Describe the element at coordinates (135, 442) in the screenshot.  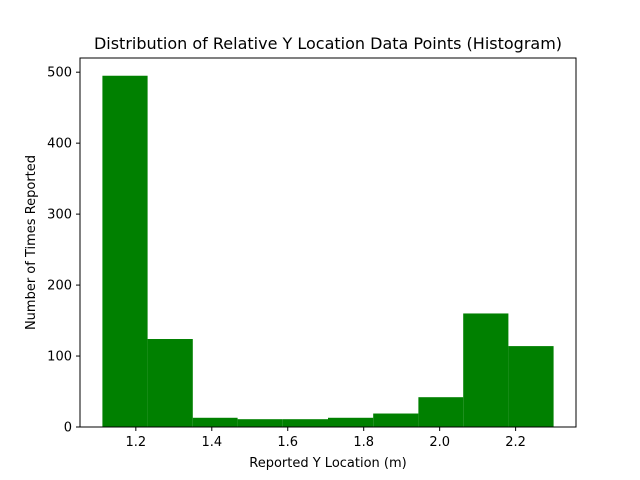
I see `x-tick-label: 1.2` at that location.